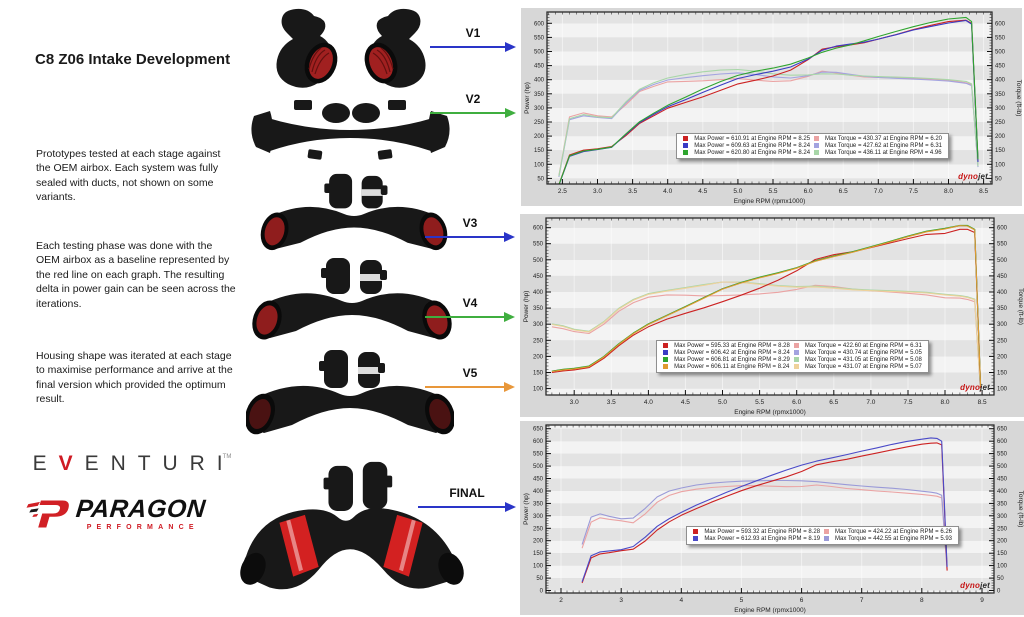 The image size is (1024, 617). I want to click on svg-text: 2.5, so click(562, 191).